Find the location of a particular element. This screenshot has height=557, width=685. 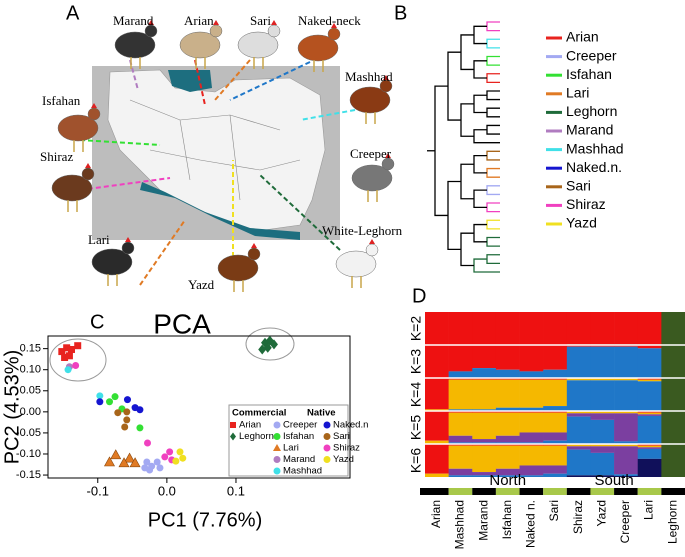

breed-label: Isfahan is located at coordinates (61, 100).